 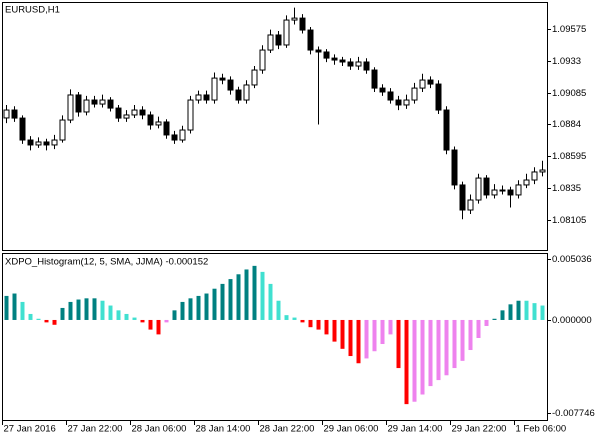 I want to click on x-tick-label: 29 Jan 14:00, so click(x=415, y=429).